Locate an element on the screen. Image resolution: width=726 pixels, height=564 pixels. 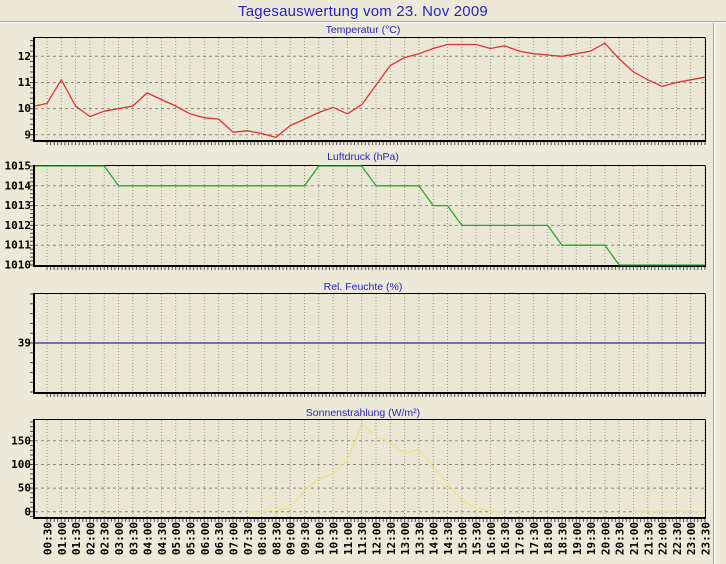
time-axis-label: 06:00 is located at coordinates (205, 538).